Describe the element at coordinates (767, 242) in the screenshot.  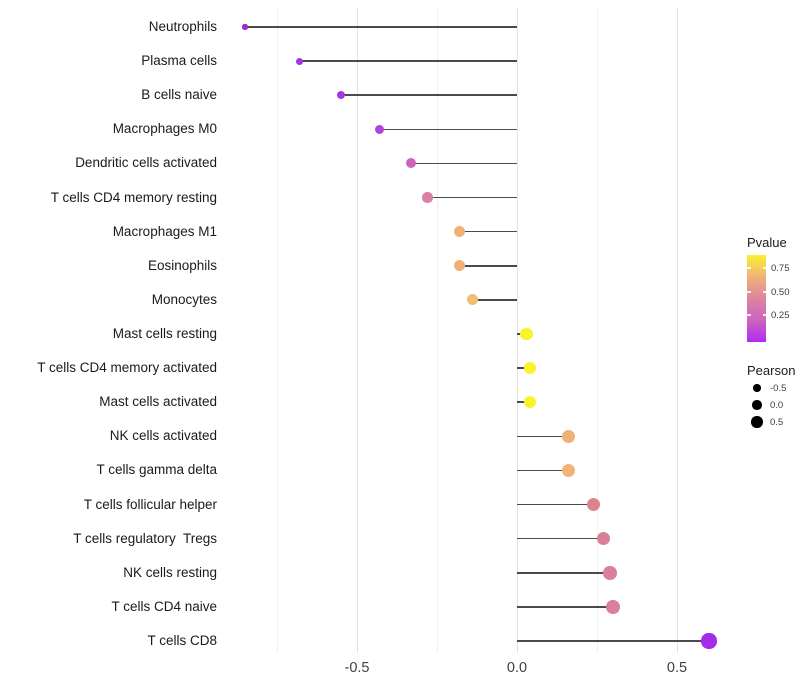
I see `pvalue-legend-title: Pvalue` at that location.